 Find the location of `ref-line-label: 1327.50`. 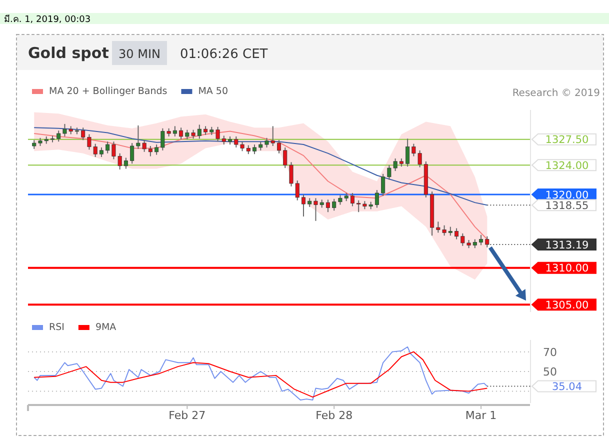

ref-line-label: 1327.50 is located at coordinates (567, 140).